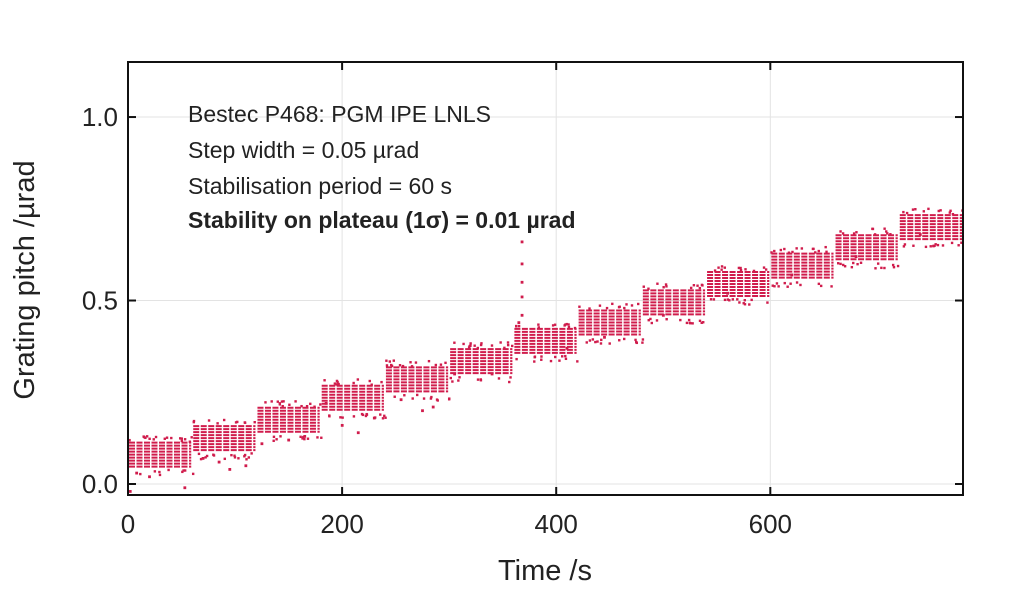  I want to click on x-tick-label: 600, so click(770, 524).